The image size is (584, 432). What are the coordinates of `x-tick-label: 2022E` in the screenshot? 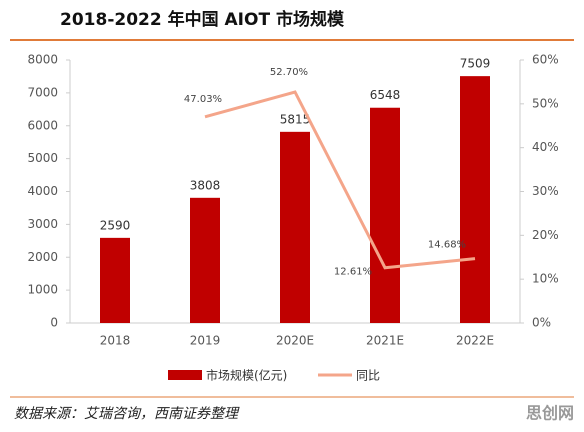 It's located at (475, 341).